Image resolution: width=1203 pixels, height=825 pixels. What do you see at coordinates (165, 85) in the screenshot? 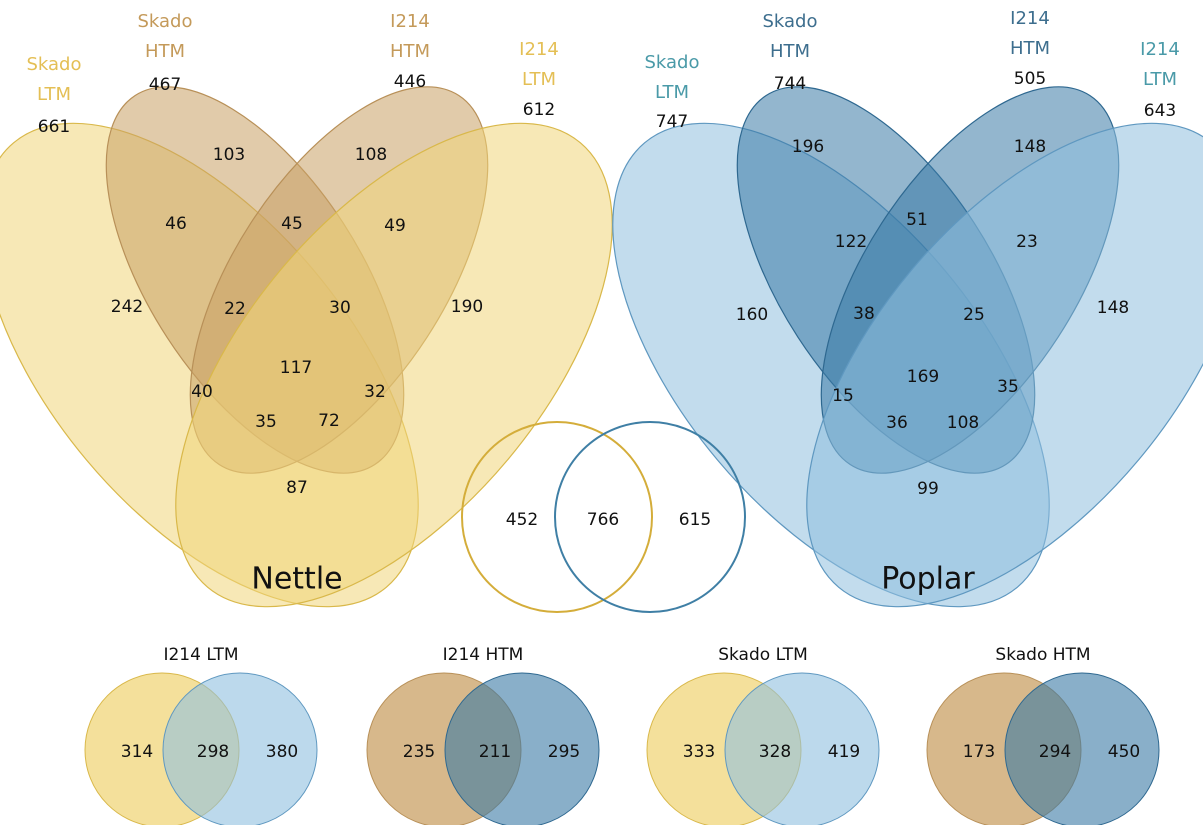
I see `set-total: 467` at bounding box center [165, 85].